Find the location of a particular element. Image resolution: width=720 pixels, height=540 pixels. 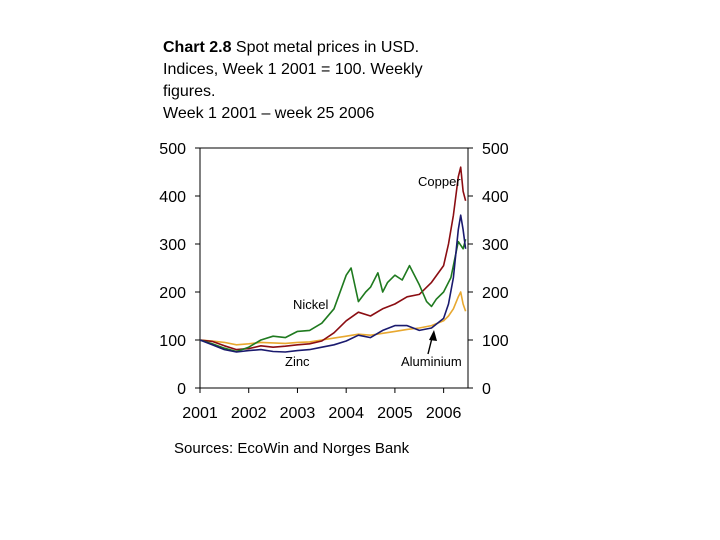

annotations: Copper Nickel Zinc Aluminium is located at coordinates (373, 271).